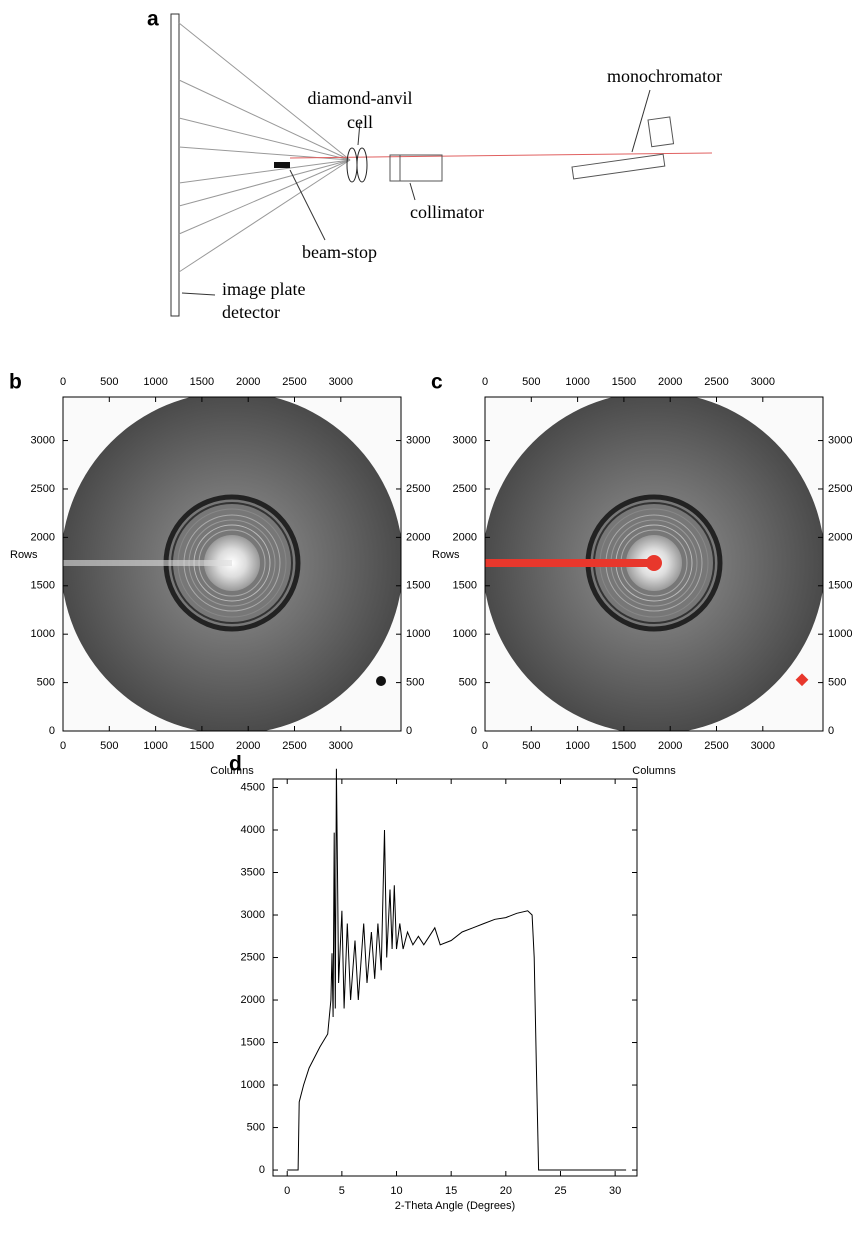 The height and width of the screenshot is (1236, 862). What do you see at coordinates (447, 212) in the screenshot?
I see `label: collimator` at bounding box center [447, 212].